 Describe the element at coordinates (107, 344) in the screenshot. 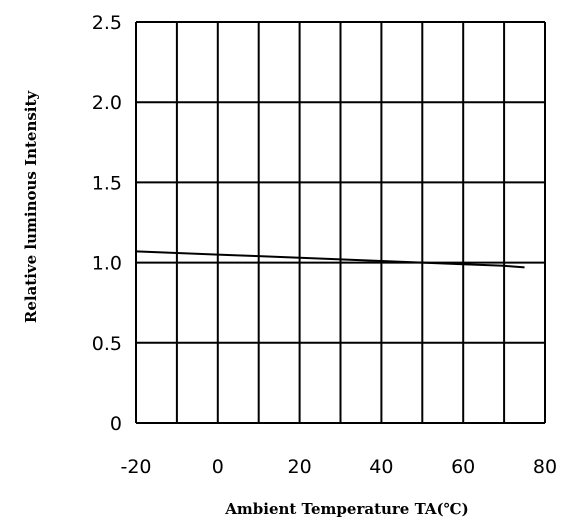

I see `y-tick-label: 0.5` at that location.